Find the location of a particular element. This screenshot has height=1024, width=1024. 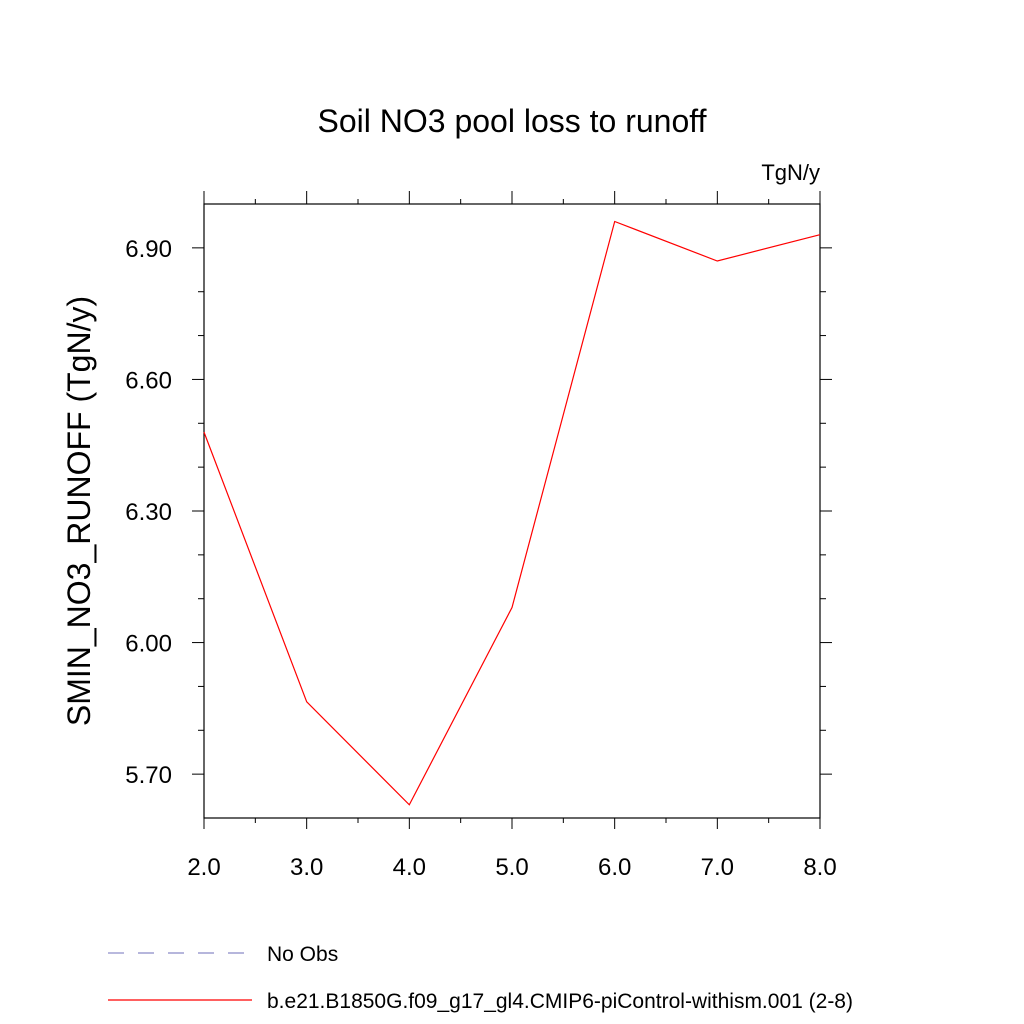

chart-title: Soil NO3 pool loss to runoff is located at coordinates (512, 121).